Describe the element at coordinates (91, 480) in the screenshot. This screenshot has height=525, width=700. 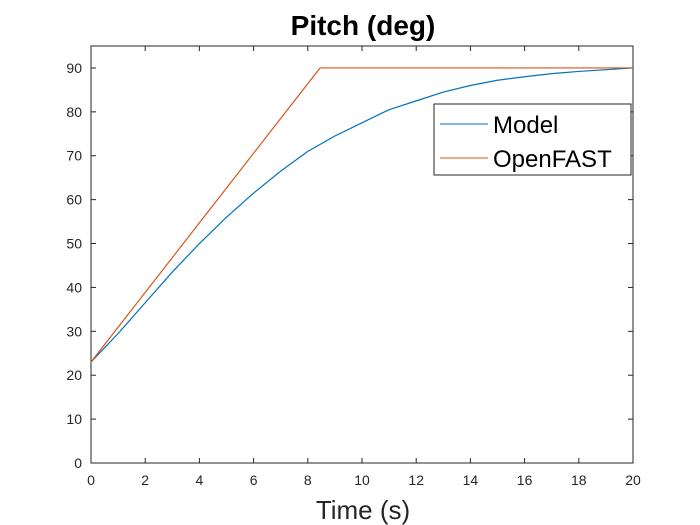
I see `x-tick-label: 0` at that location.